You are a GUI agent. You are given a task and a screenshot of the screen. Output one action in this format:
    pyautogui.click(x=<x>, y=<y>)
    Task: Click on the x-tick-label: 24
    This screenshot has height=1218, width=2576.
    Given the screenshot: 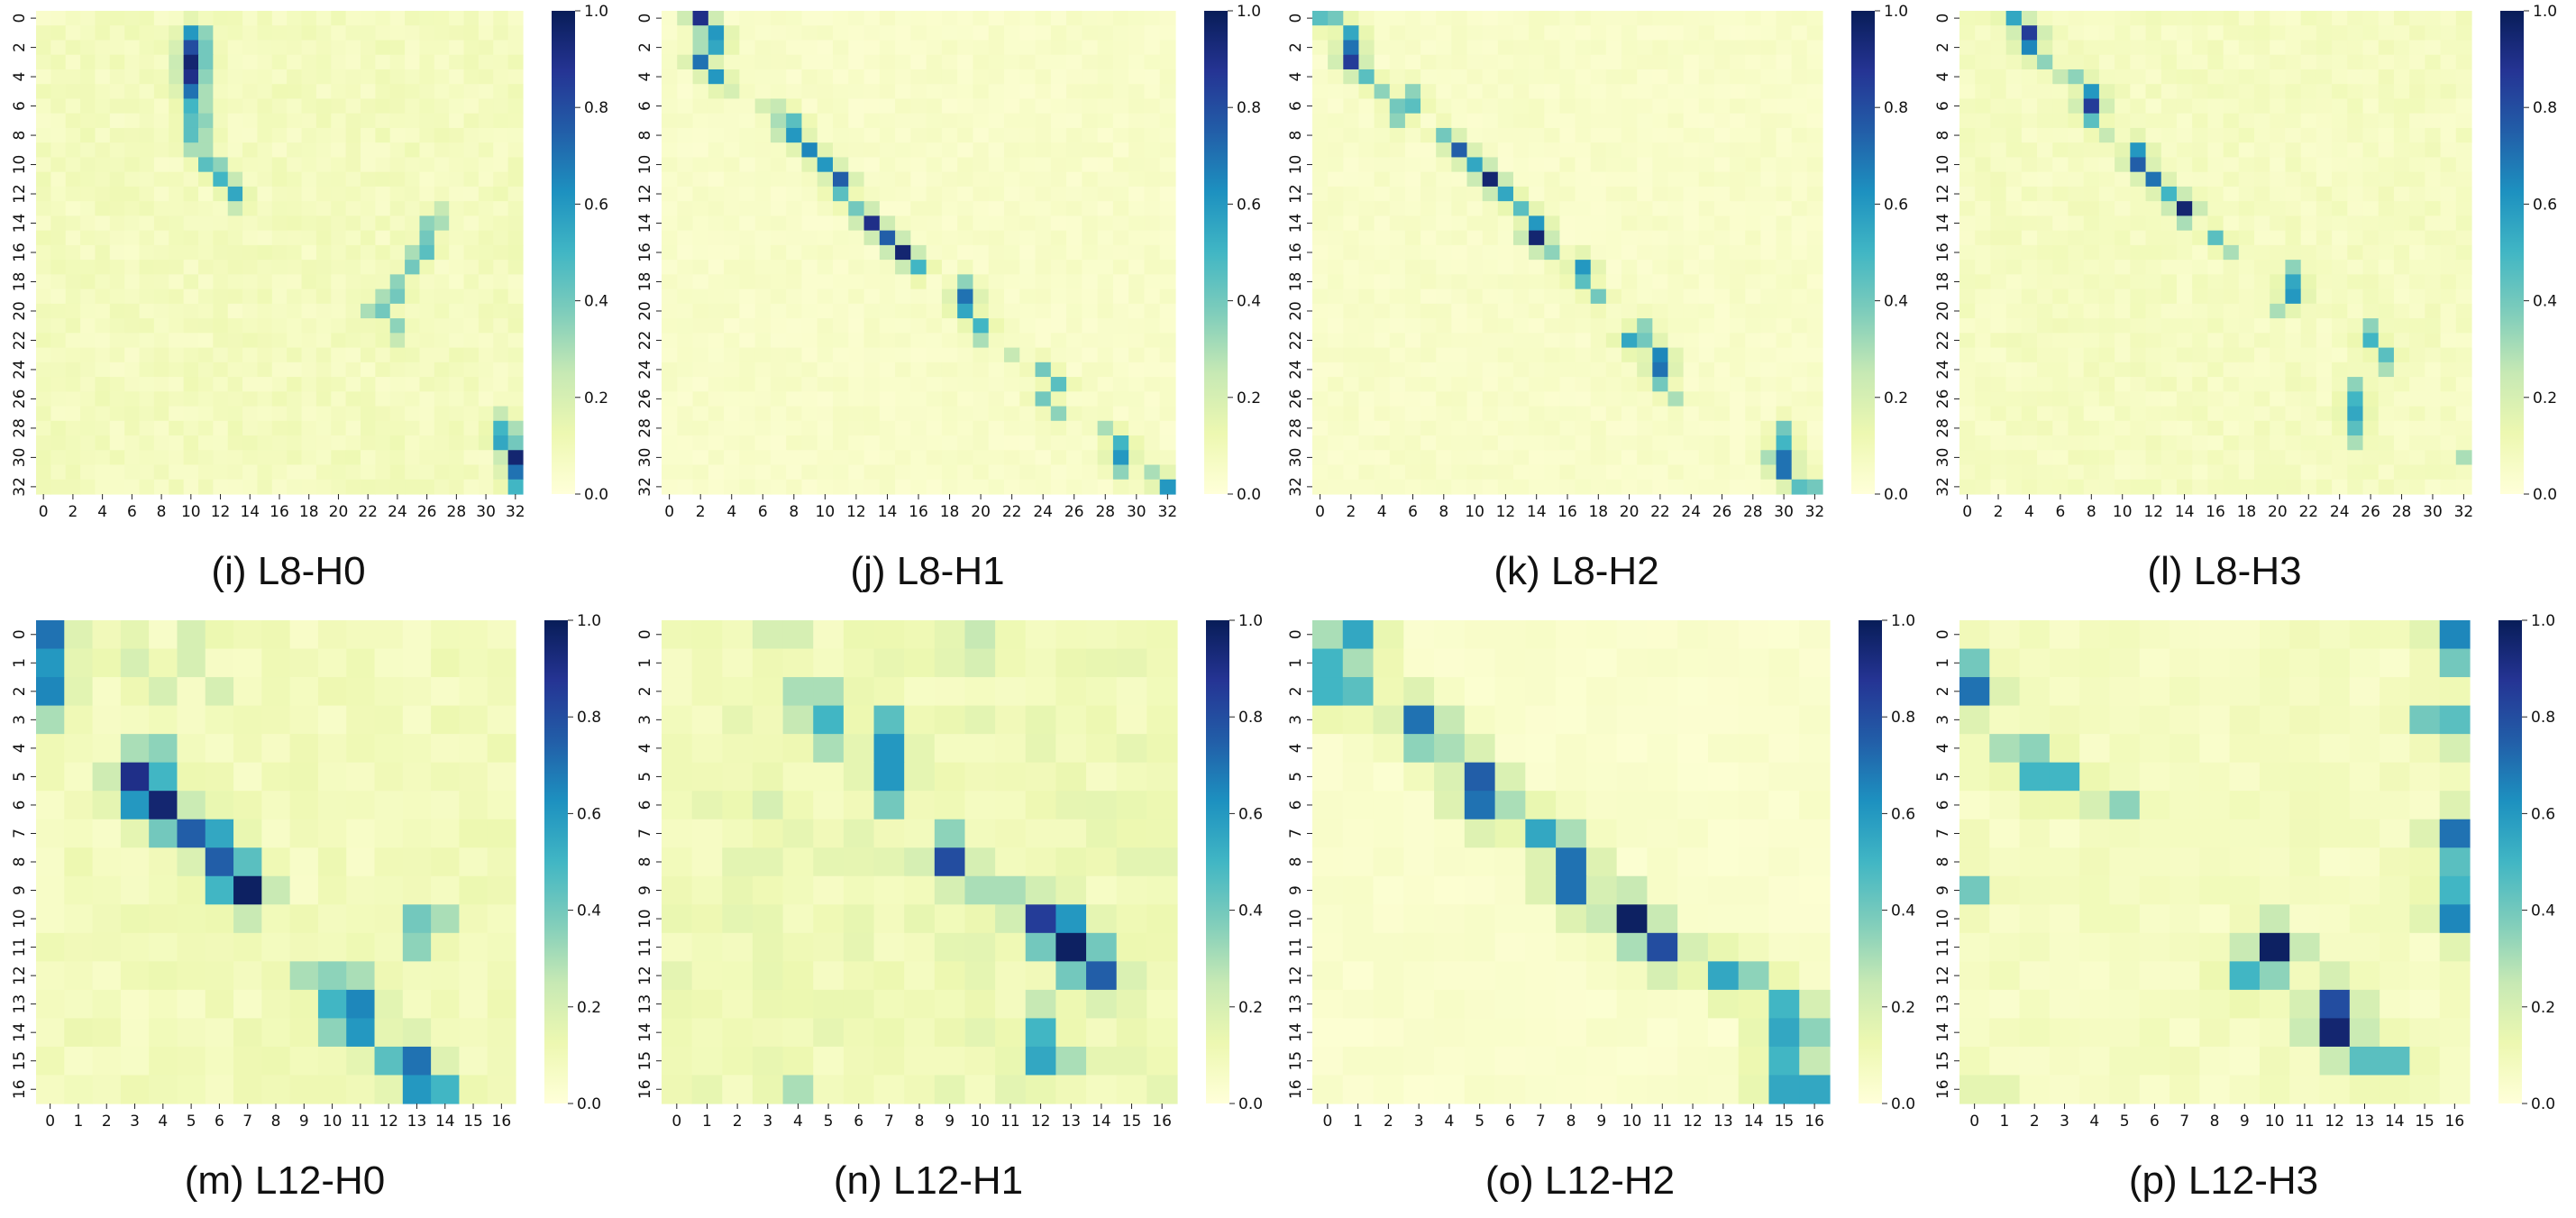 What is the action you would take?
    pyautogui.click(x=397, y=512)
    